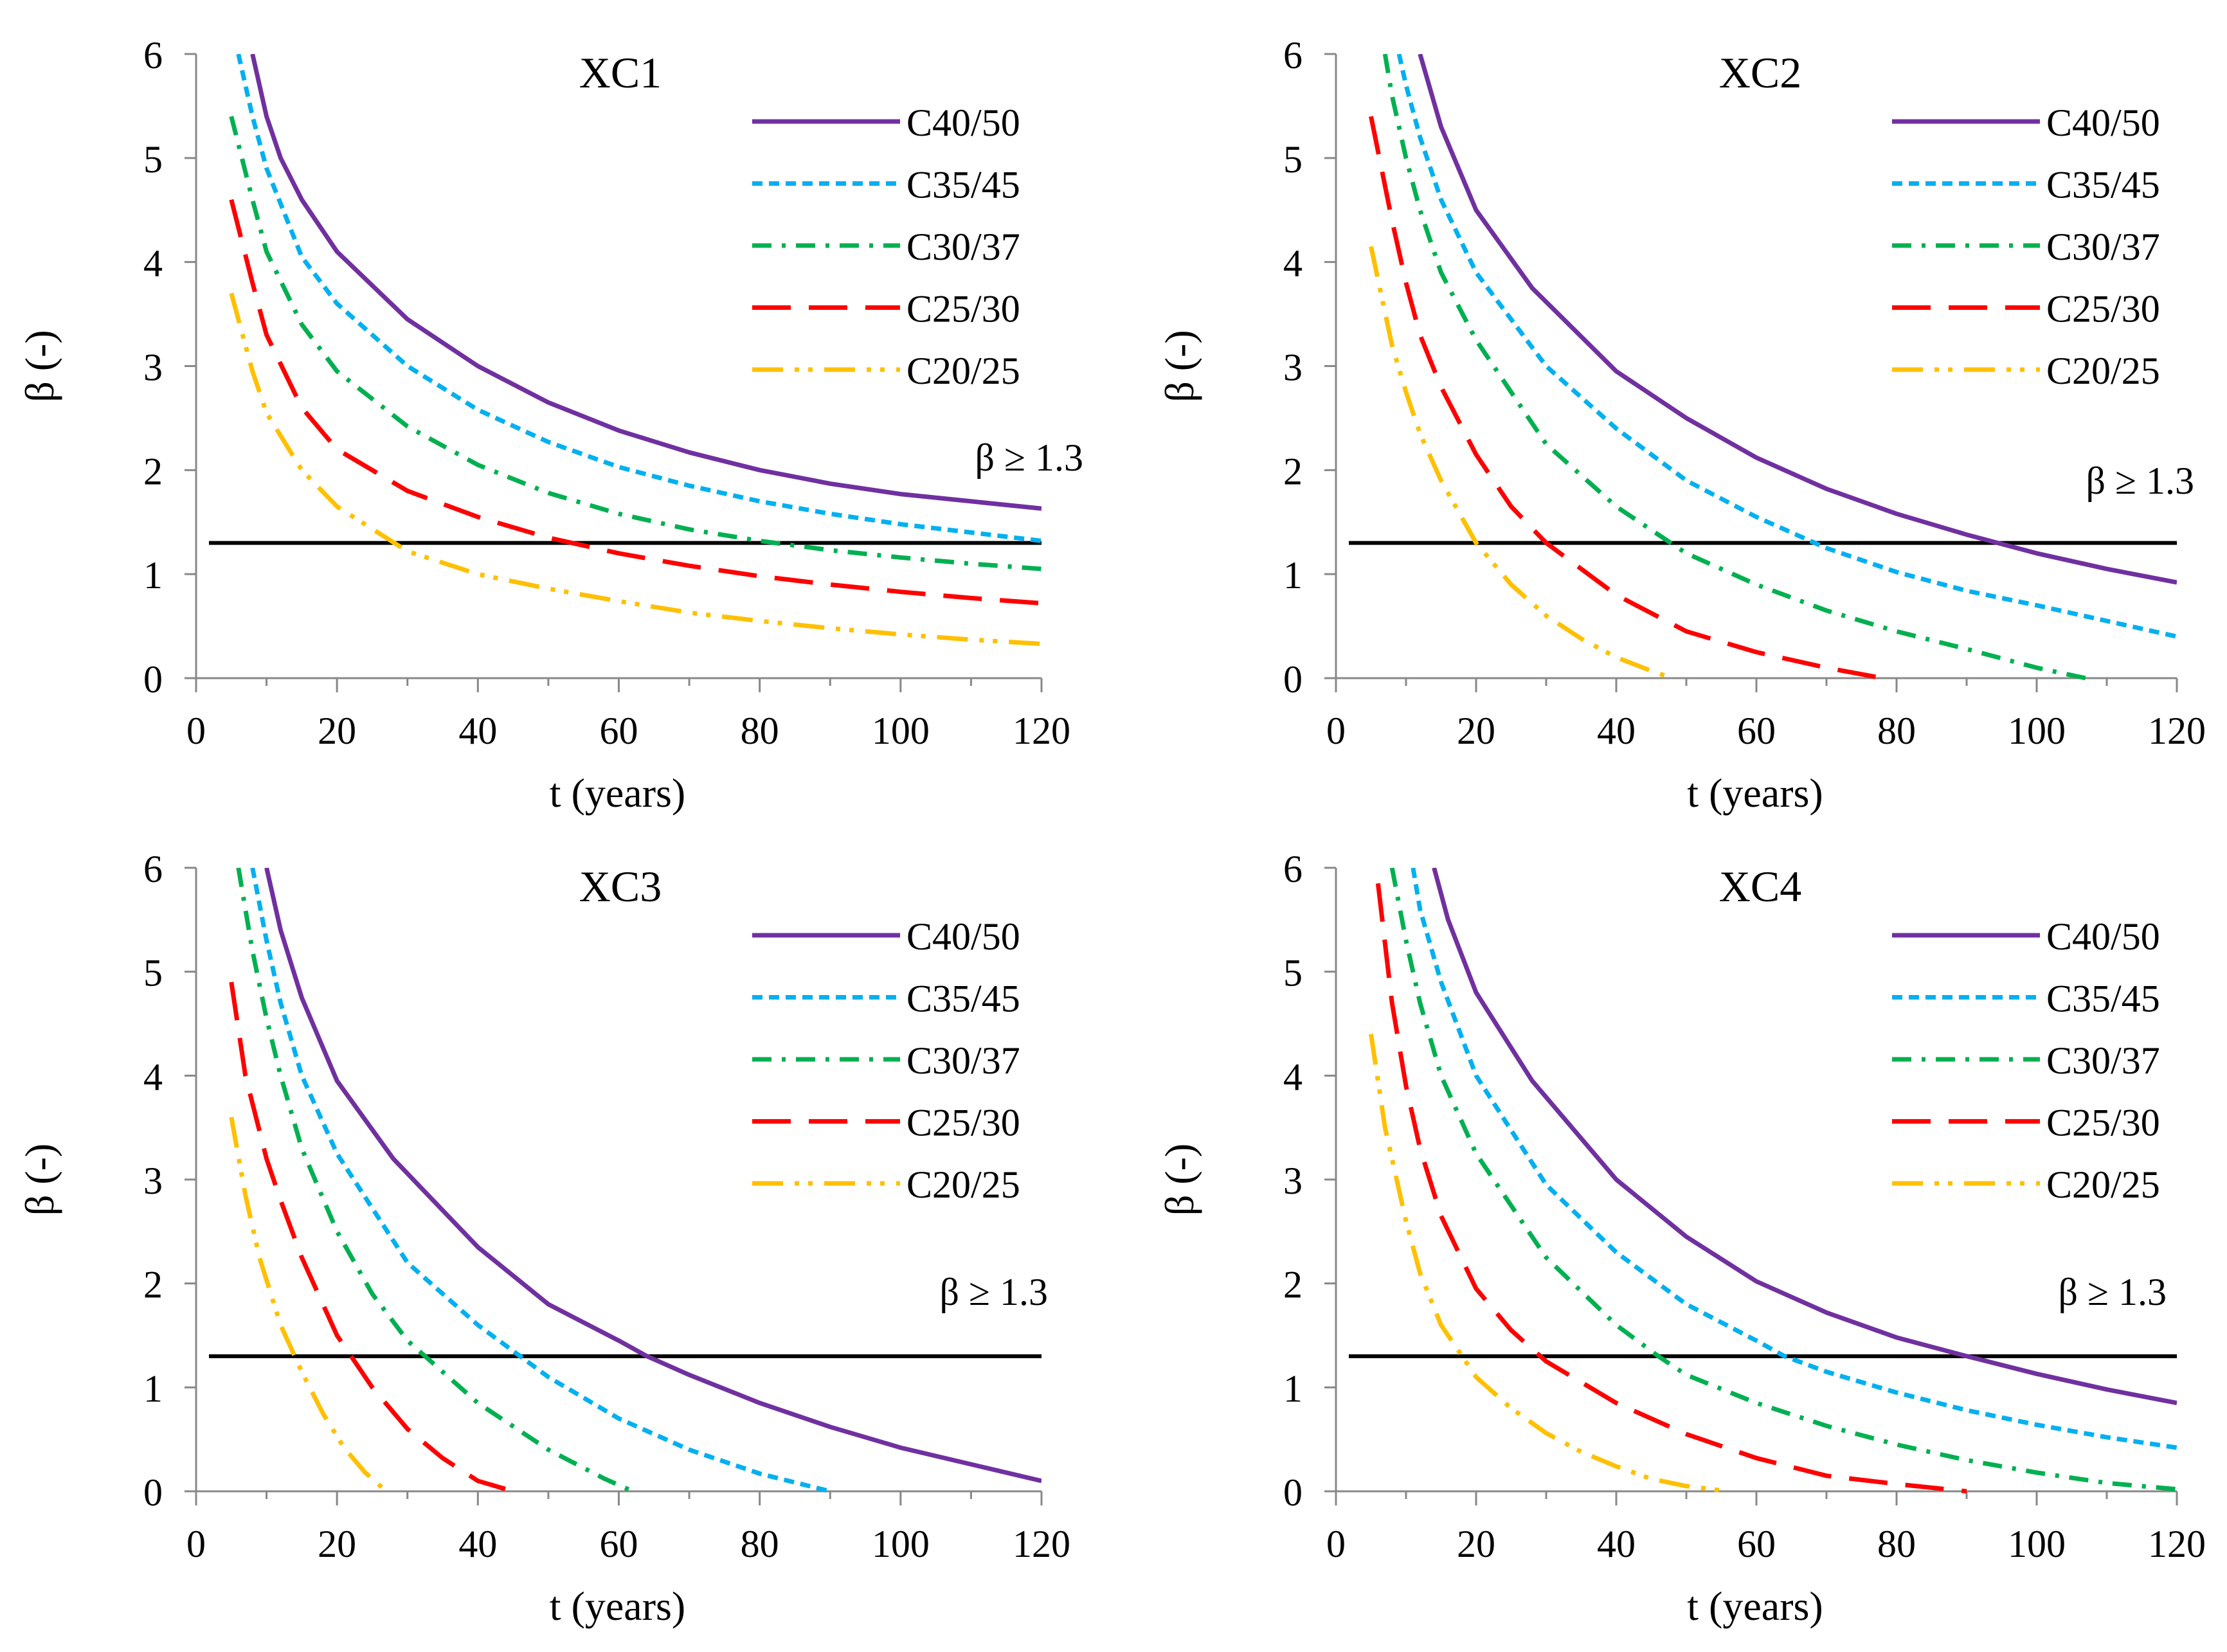 The width and height of the screenshot is (2227, 1652). Describe the element at coordinates (620, 886) in the screenshot. I see `chart-title: XC3` at that location.